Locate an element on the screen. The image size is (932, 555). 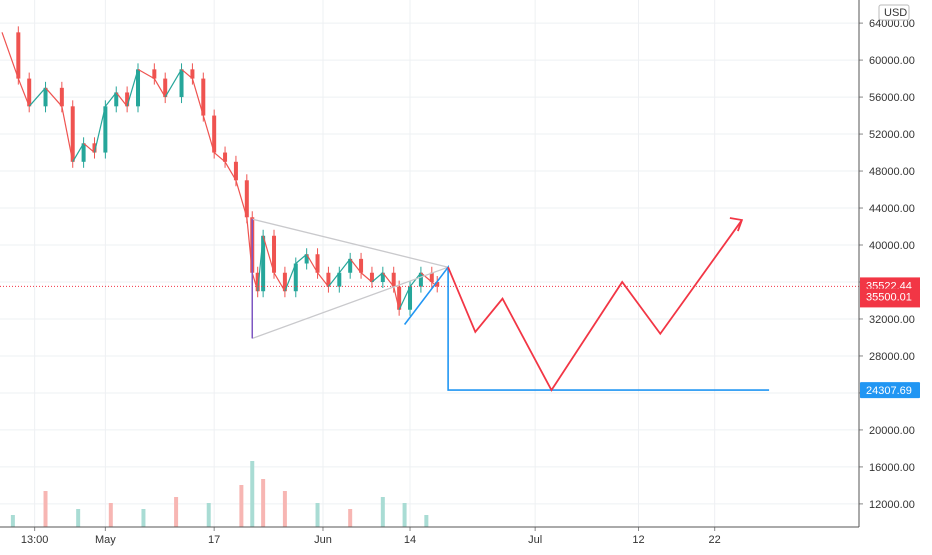
x-tick-label: 12 is located at coordinates (638, 540).